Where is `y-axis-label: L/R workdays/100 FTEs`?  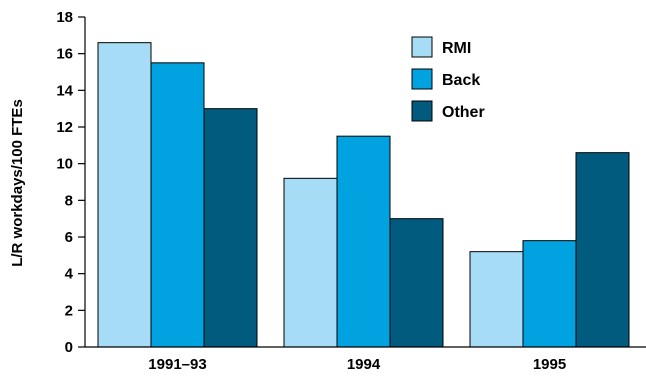
y-axis-label: L/R workdays/100 FTEs is located at coordinates (17, 183).